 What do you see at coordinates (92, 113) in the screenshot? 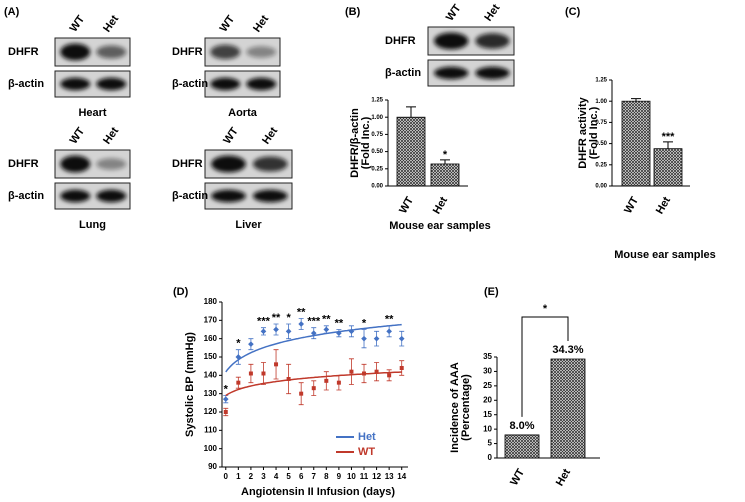
I see `tissue-label: Heart` at bounding box center [92, 113].